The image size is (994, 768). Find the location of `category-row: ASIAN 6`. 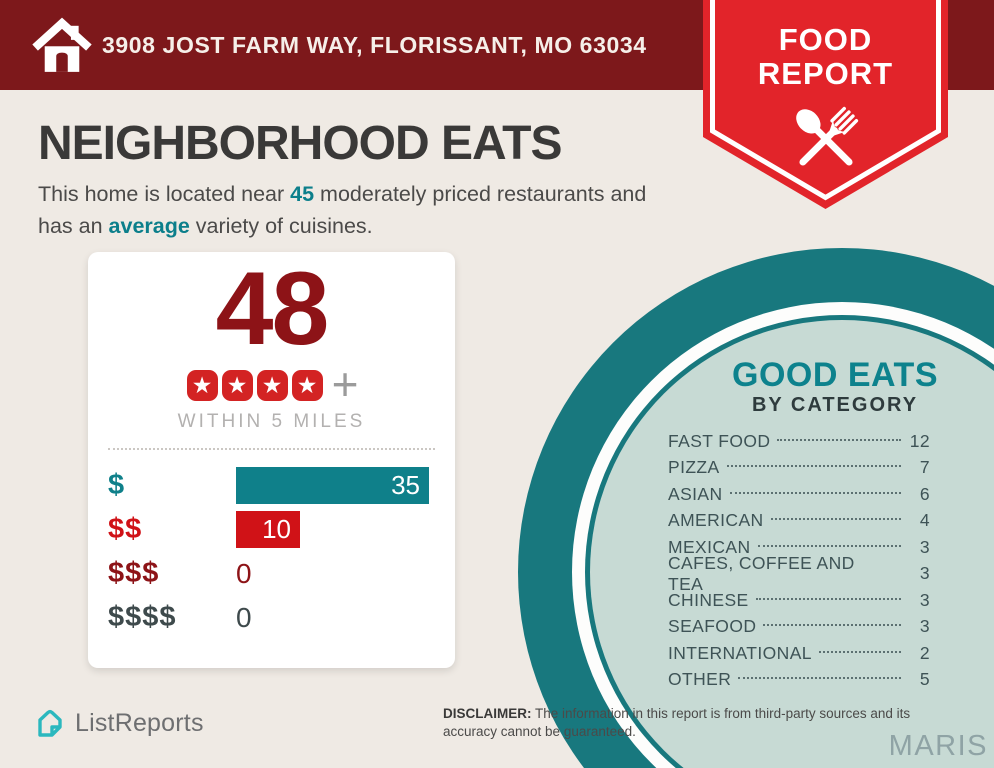

category-row: ASIAN 6 is located at coordinates (799, 494).